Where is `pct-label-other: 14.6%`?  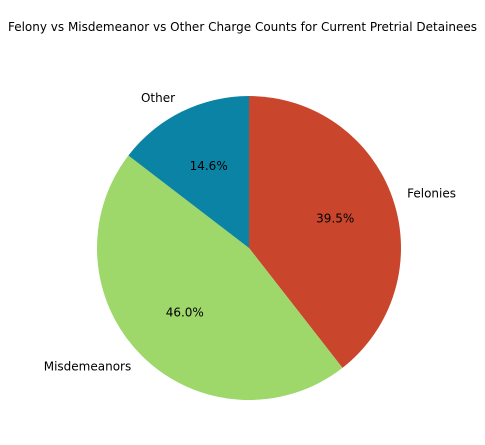
pct-label-other: 14.6% is located at coordinates (209, 166).